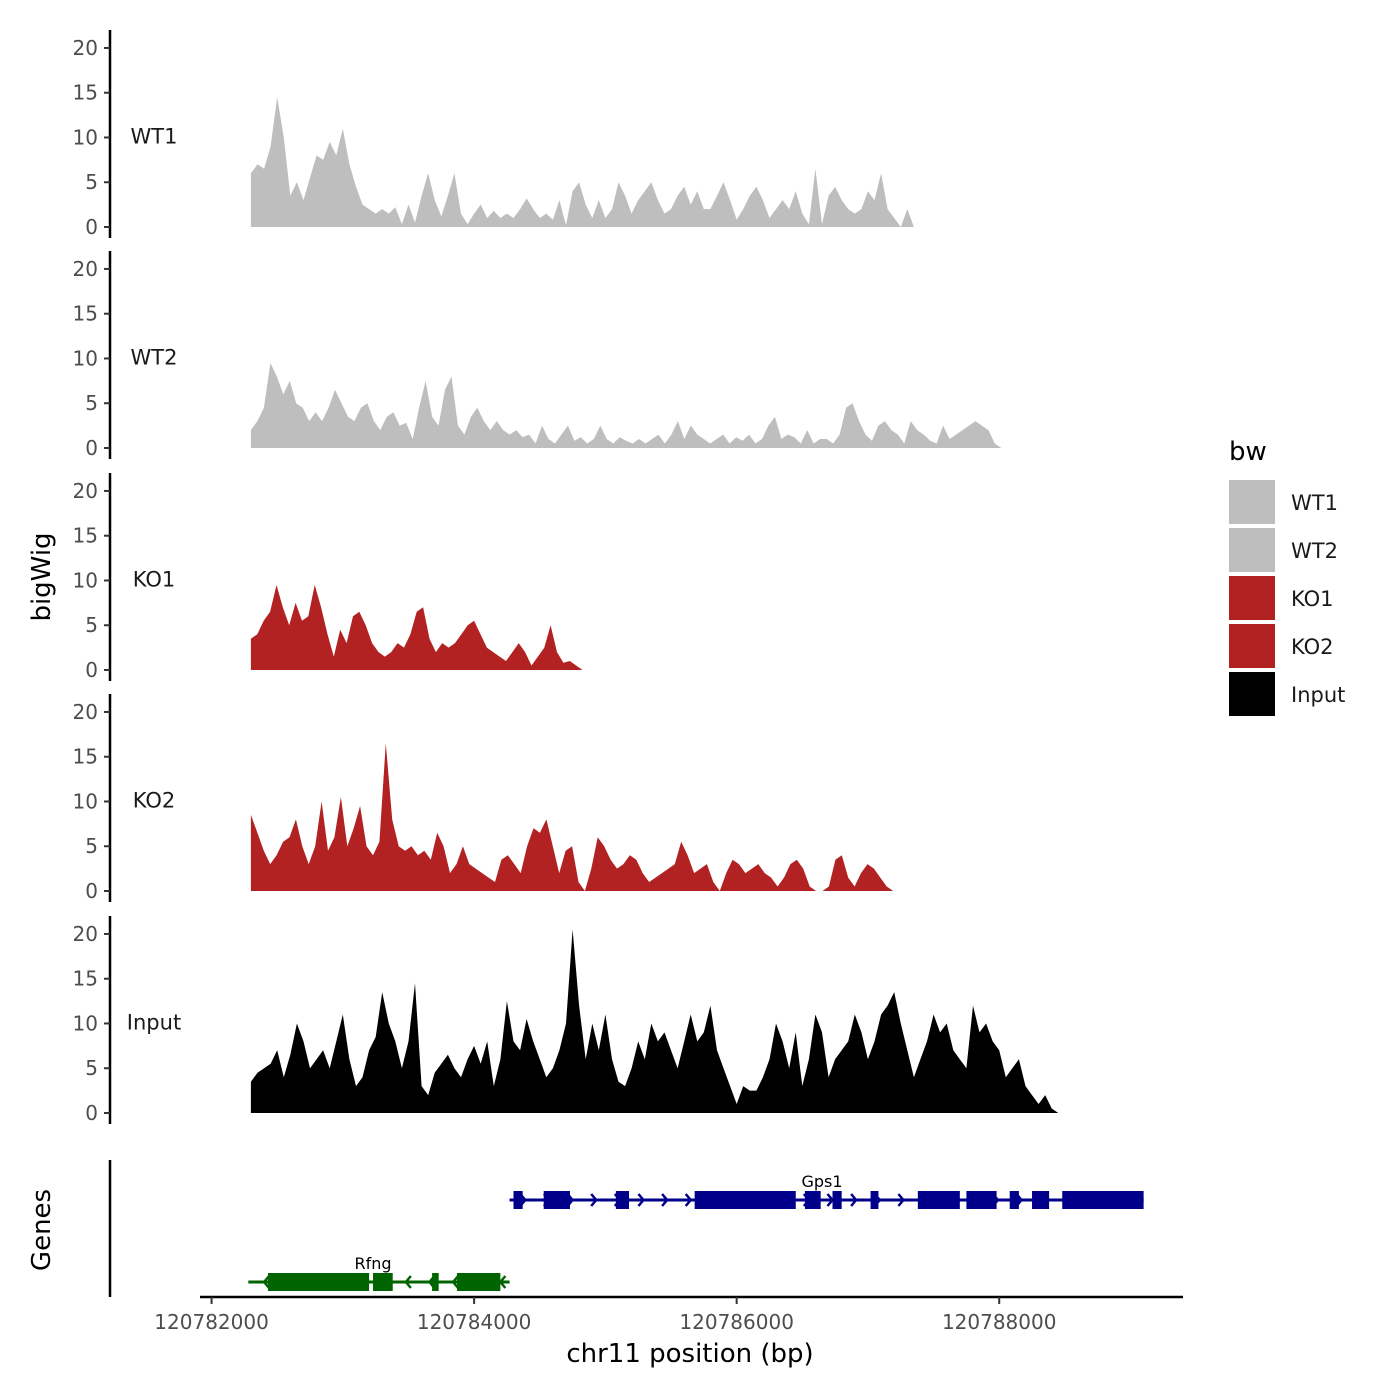  I want to click on gene-gps1: Gps1, so click(826, 1190).